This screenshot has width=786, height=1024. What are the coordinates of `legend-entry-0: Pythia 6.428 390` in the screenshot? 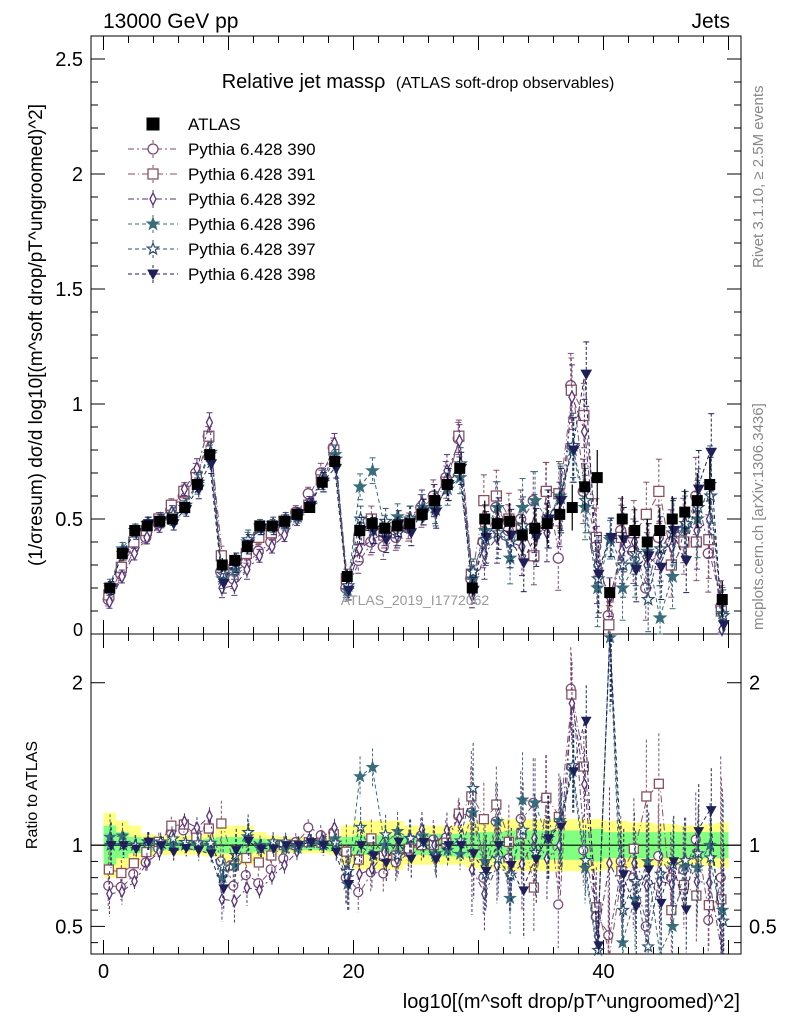 It's located at (222, 149).